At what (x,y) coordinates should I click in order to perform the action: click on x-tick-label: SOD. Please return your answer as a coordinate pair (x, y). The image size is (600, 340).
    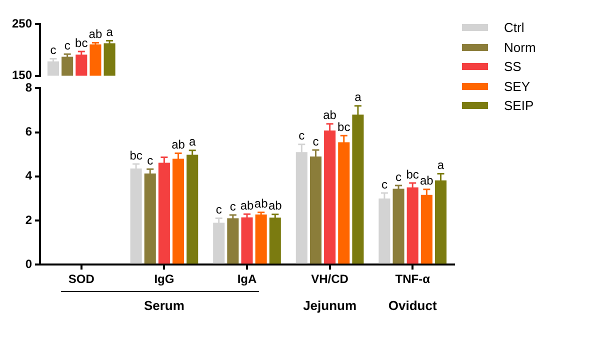
    Looking at the image, I should click on (81, 279).